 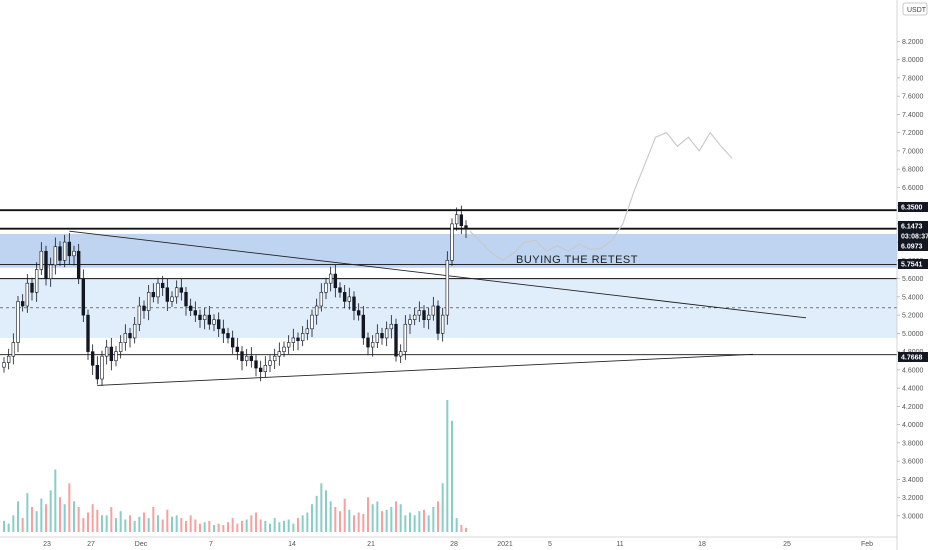 What do you see at coordinates (913, 115) in the screenshot?
I see `y-tick-label: 7.4000` at bounding box center [913, 115].